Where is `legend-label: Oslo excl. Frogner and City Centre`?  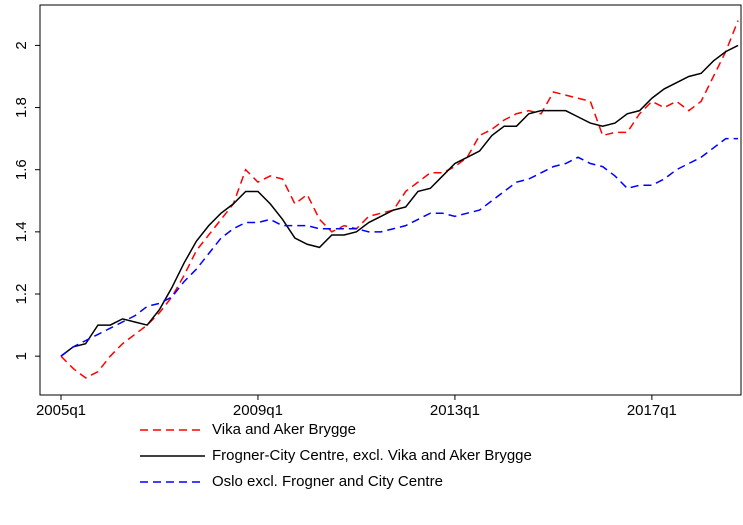 legend-label: Oslo excl. Frogner and City Centre is located at coordinates (327, 481).